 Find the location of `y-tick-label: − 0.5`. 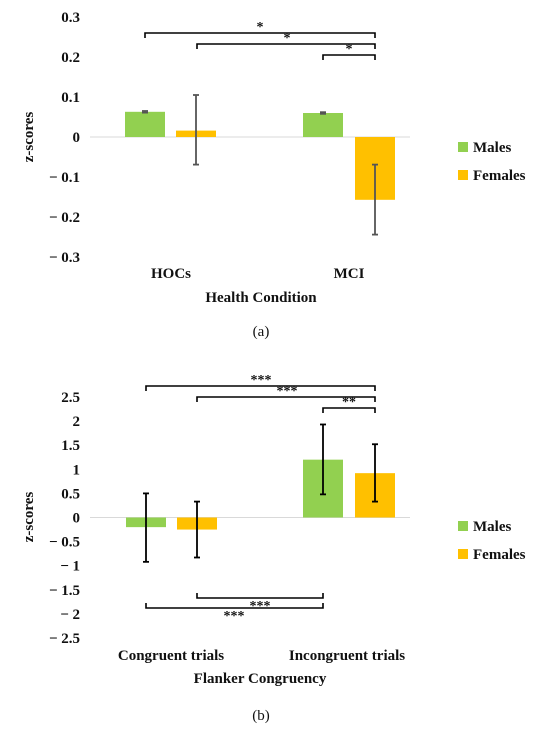

y-tick-label: − 0.5 is located at coordinates (64, 543).